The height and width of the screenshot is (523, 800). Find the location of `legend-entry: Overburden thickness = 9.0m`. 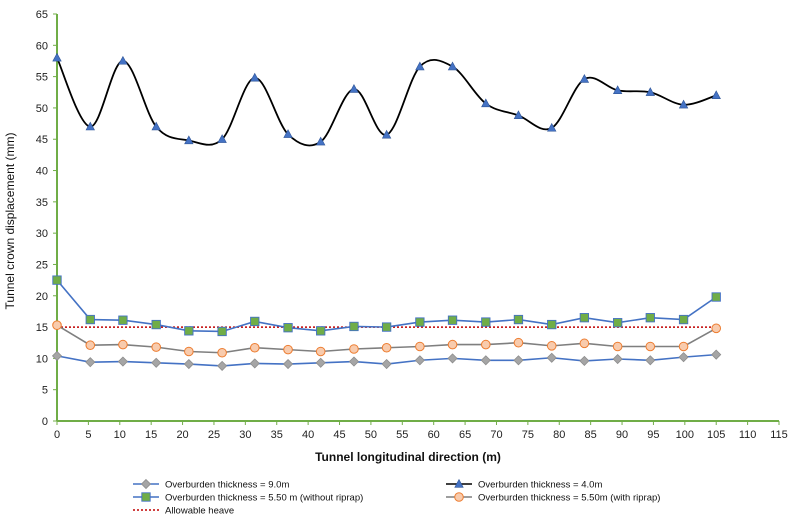

legend-entry: Overburden thickness = 9.0m is located at coordinates (211, 484).